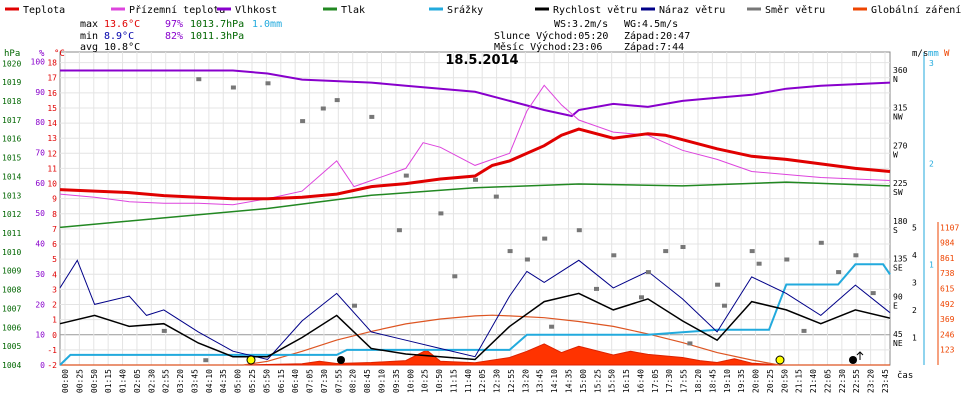 Image resolution: width=966 pixels, height=400 pixels. What do you see at coordinates (475, 93) in the screenshot?
I see `series-humidity` at bounding box center [475, 93].